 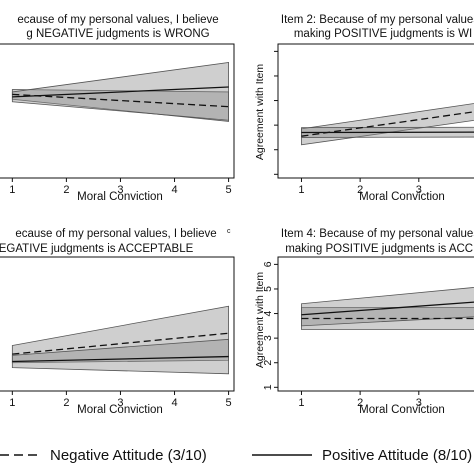 I want to click on stray-mark: c, so click(x=229, y=231).